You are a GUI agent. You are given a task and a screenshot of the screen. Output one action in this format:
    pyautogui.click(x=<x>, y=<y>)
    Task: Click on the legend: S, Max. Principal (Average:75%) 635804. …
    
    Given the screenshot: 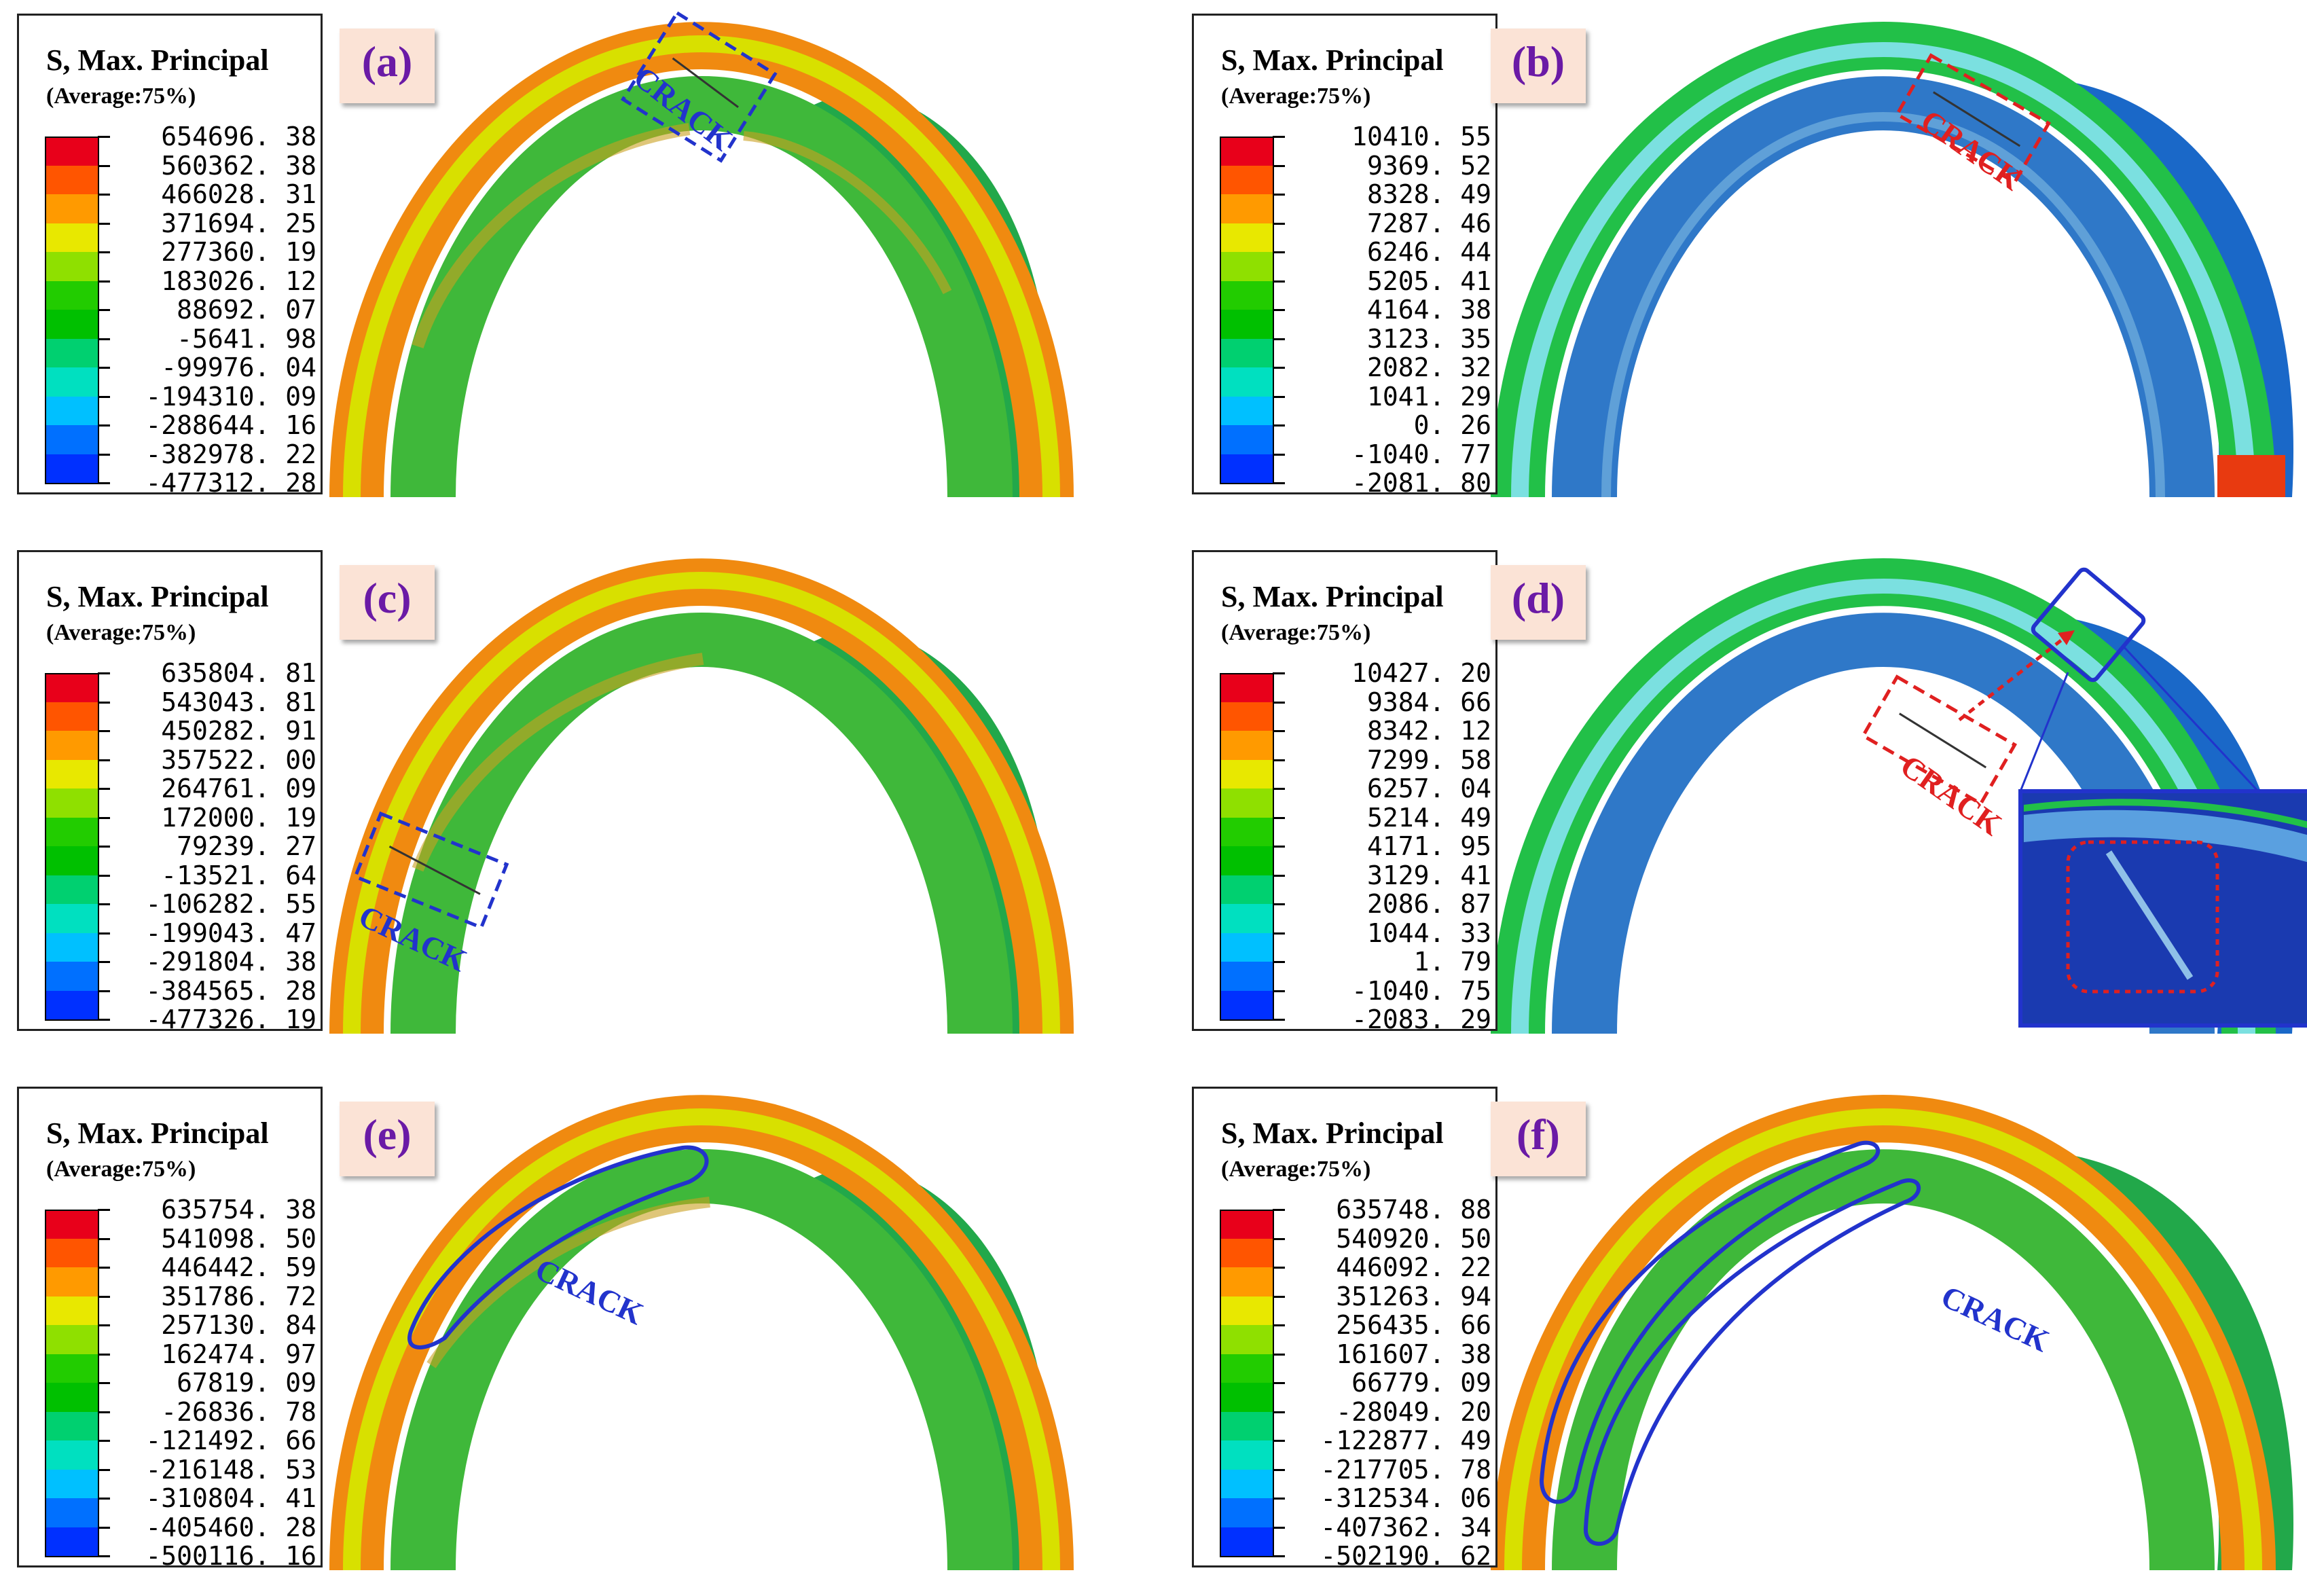 What is the action you would take?
    pyautogui.click(x=170, y=792)
    